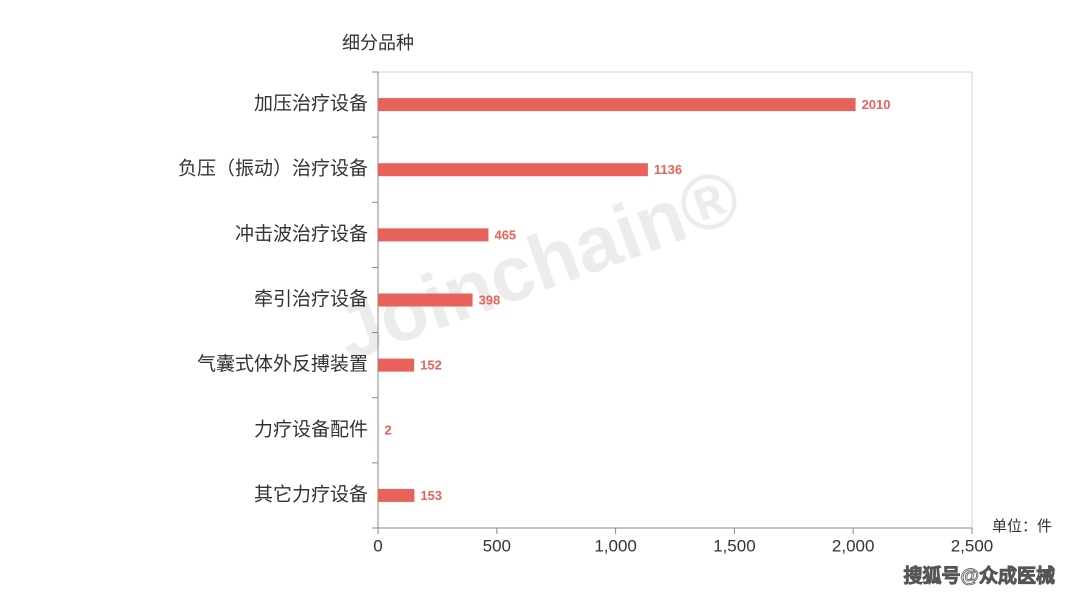  What do you see at coordinates (311, 299) in the screenshot?
I see `y-tick-label: 牵引治疗设备` at bounding box center [311, 299].